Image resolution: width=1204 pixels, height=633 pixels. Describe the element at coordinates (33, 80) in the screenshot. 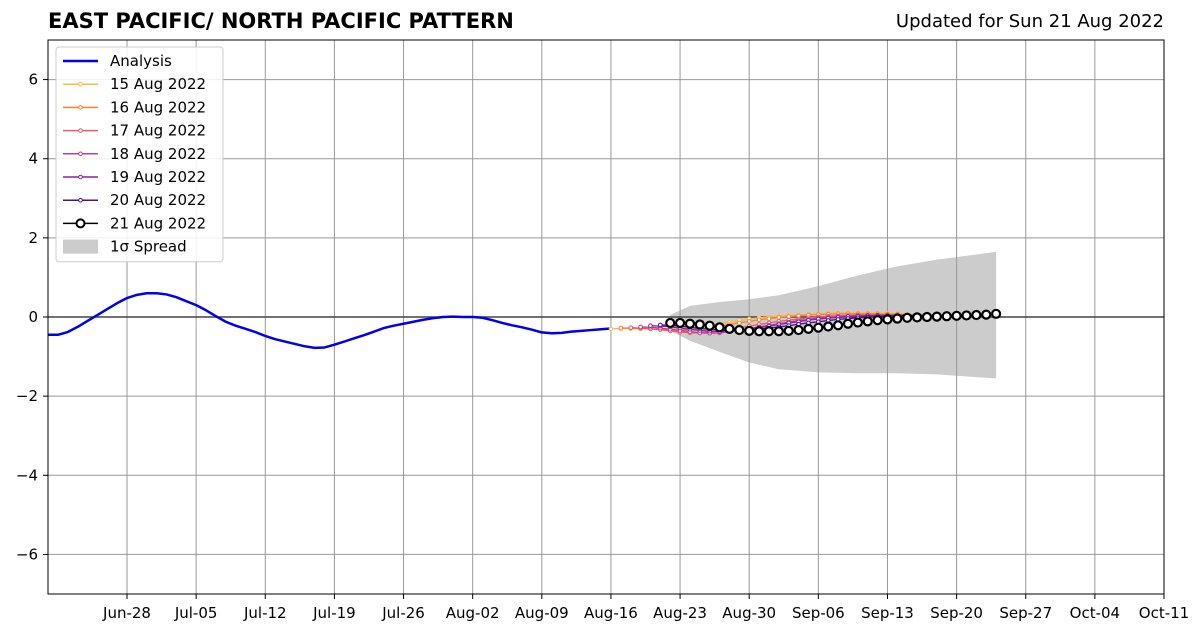

I see `y-tick-label: 6` at that location.